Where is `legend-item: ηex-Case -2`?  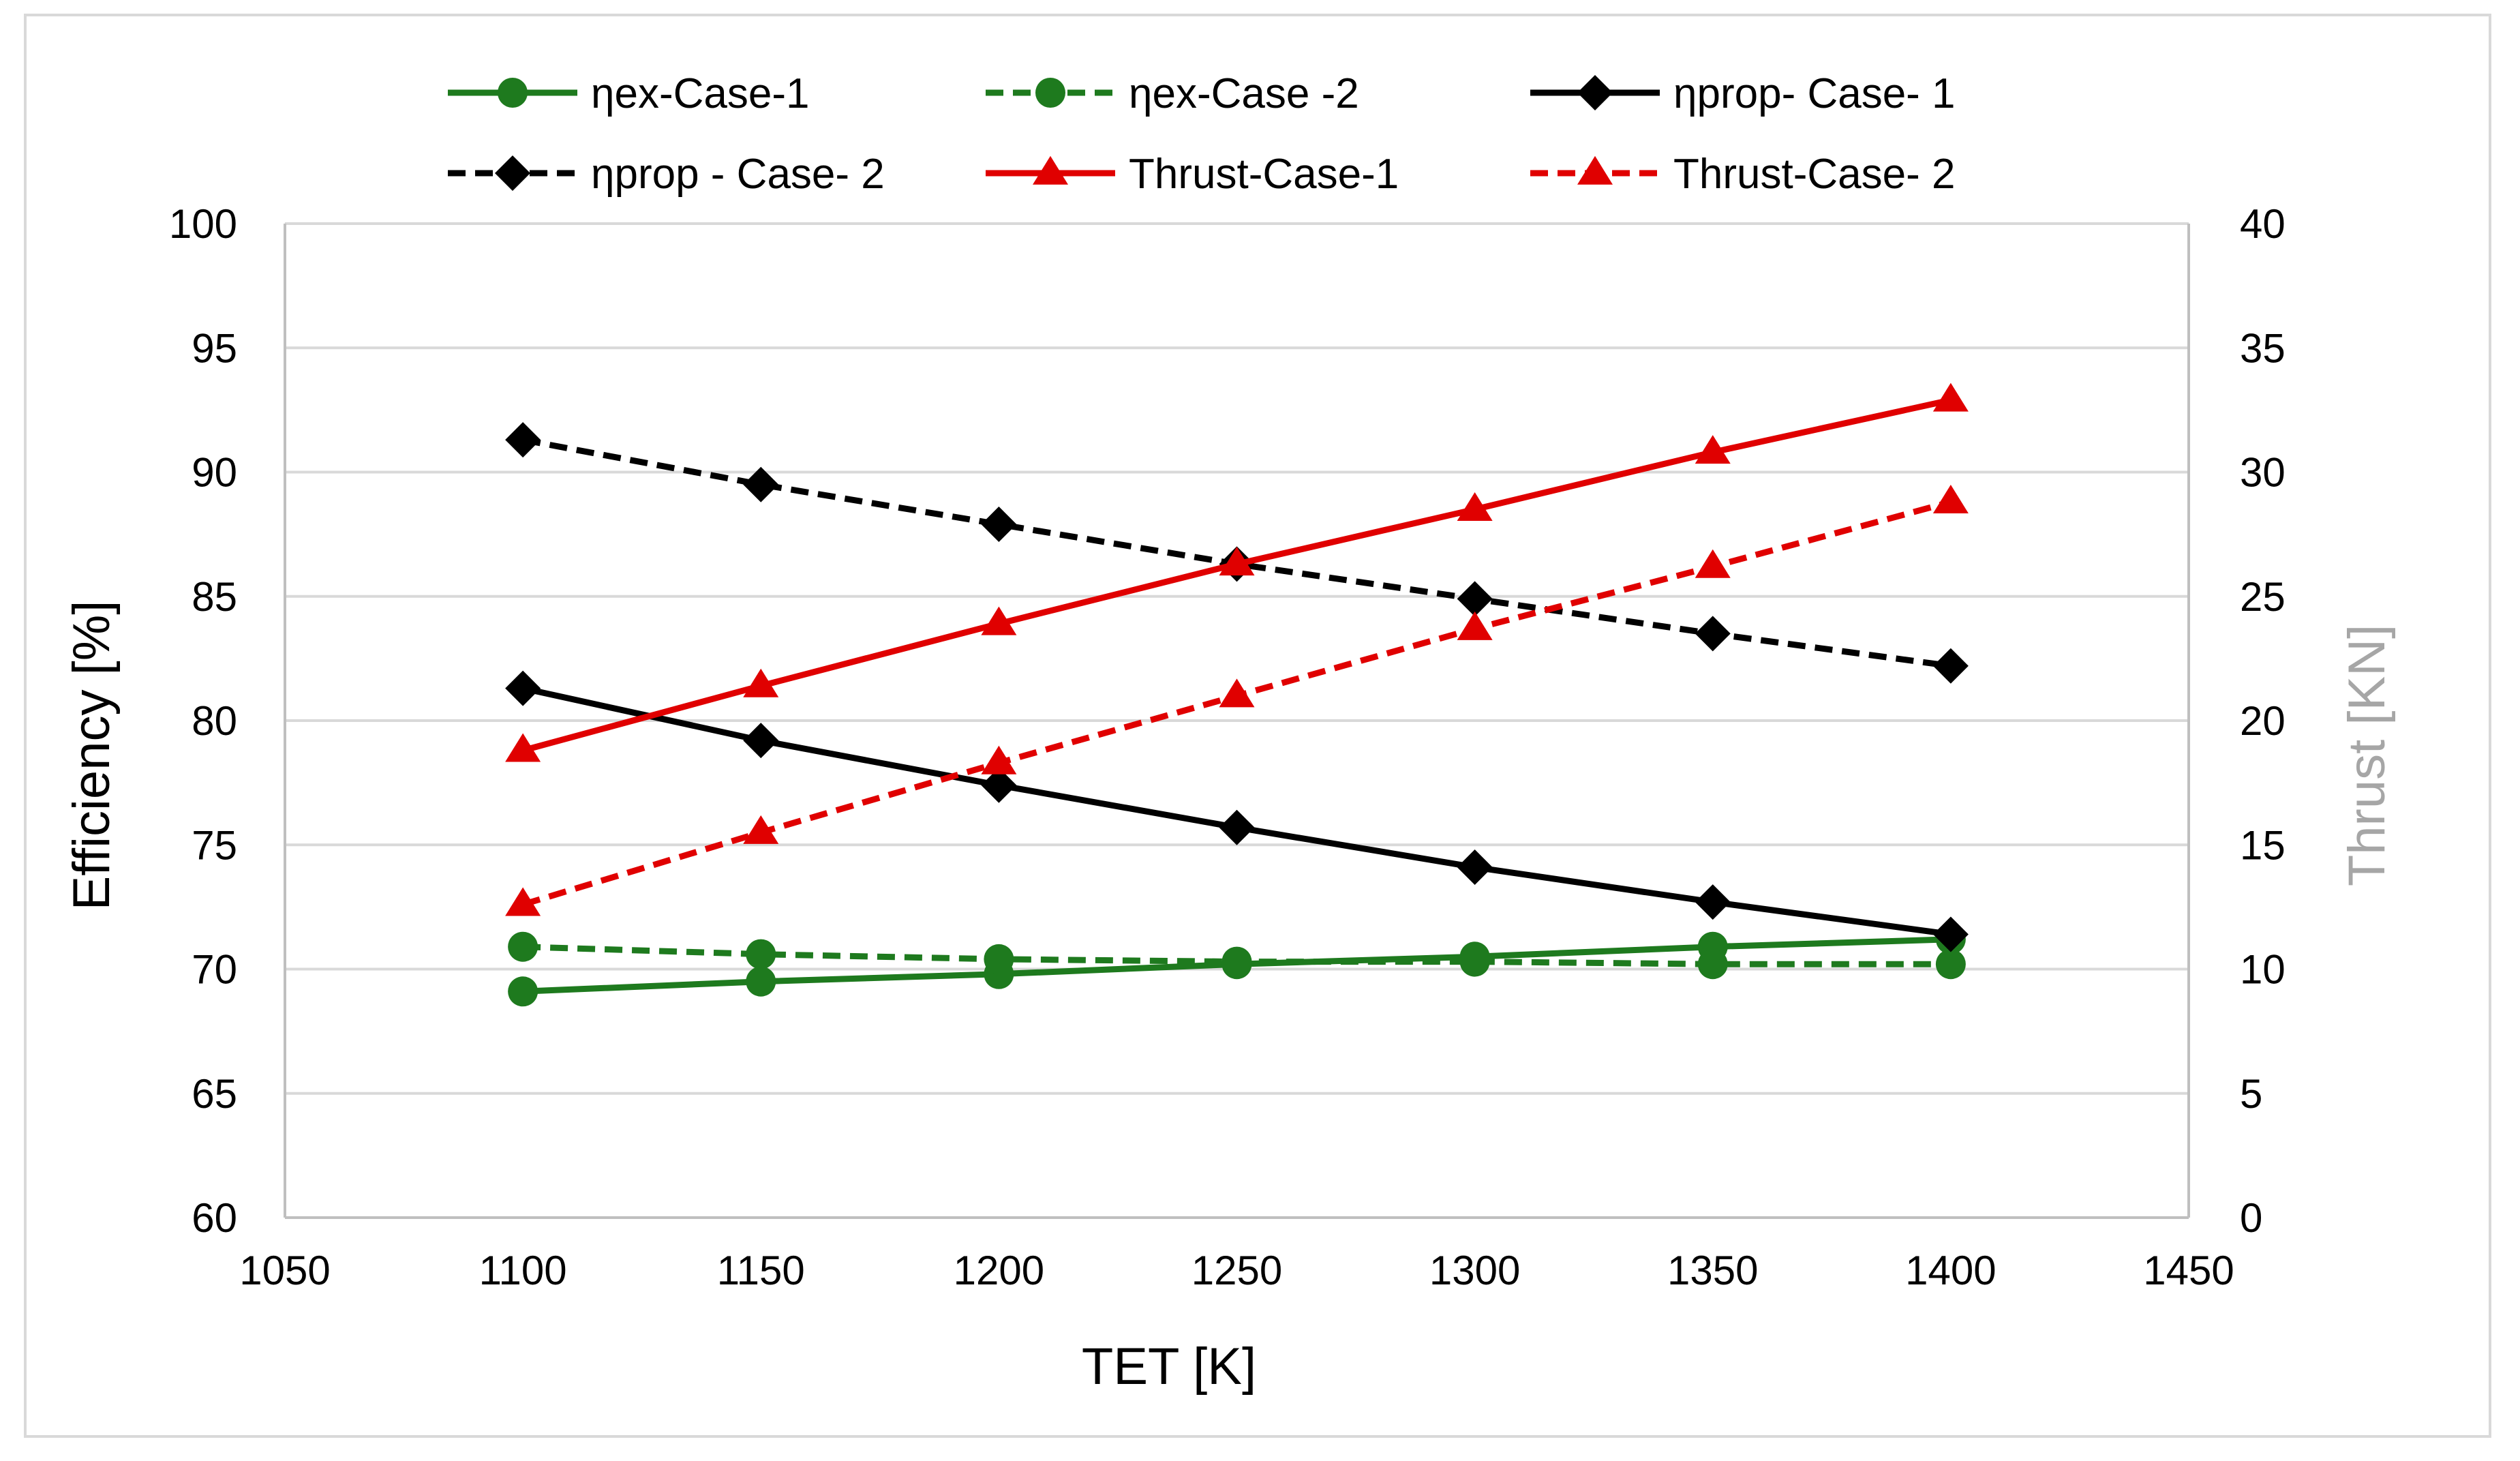 legend-item: ηex-Case -2 is located at coordinates (1172, 93).